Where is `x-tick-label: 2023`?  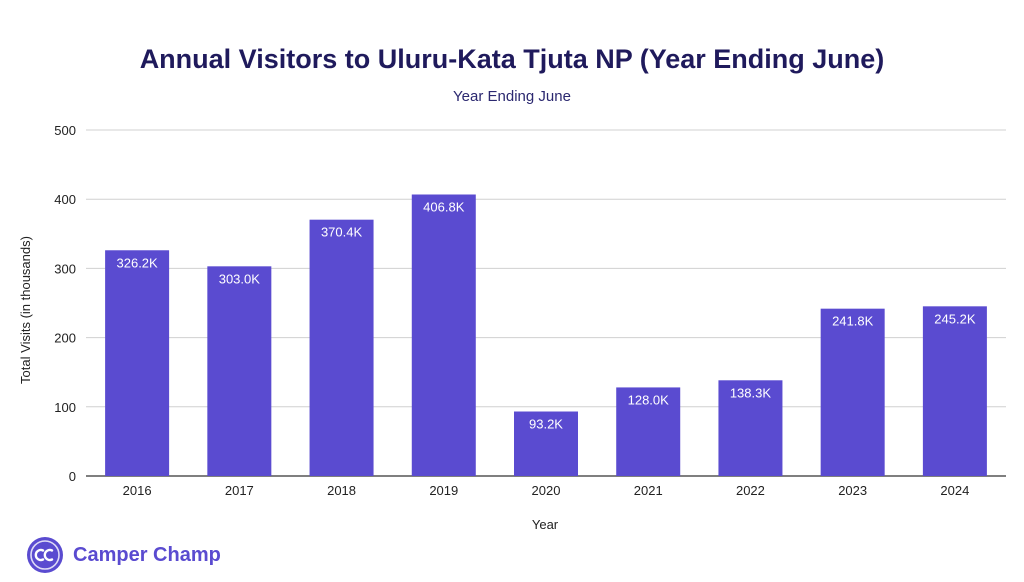
x-tick-label: 2023 is located at coordinates (852, 490).